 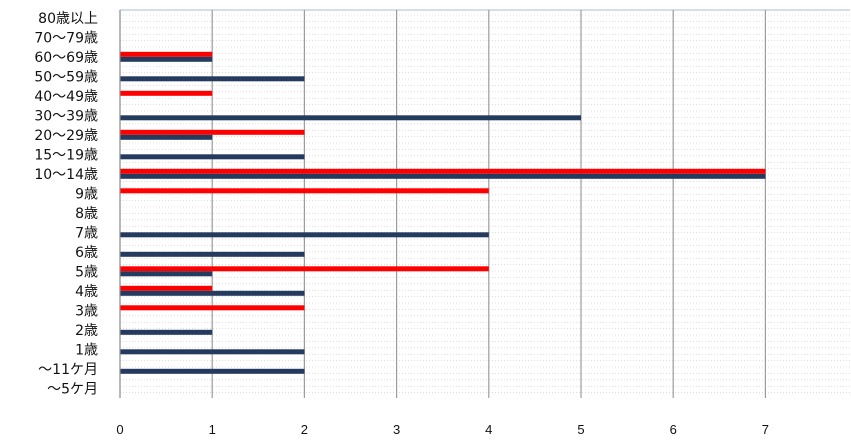 I want to click on category-label: 1歳, so click(x=86, y=350).